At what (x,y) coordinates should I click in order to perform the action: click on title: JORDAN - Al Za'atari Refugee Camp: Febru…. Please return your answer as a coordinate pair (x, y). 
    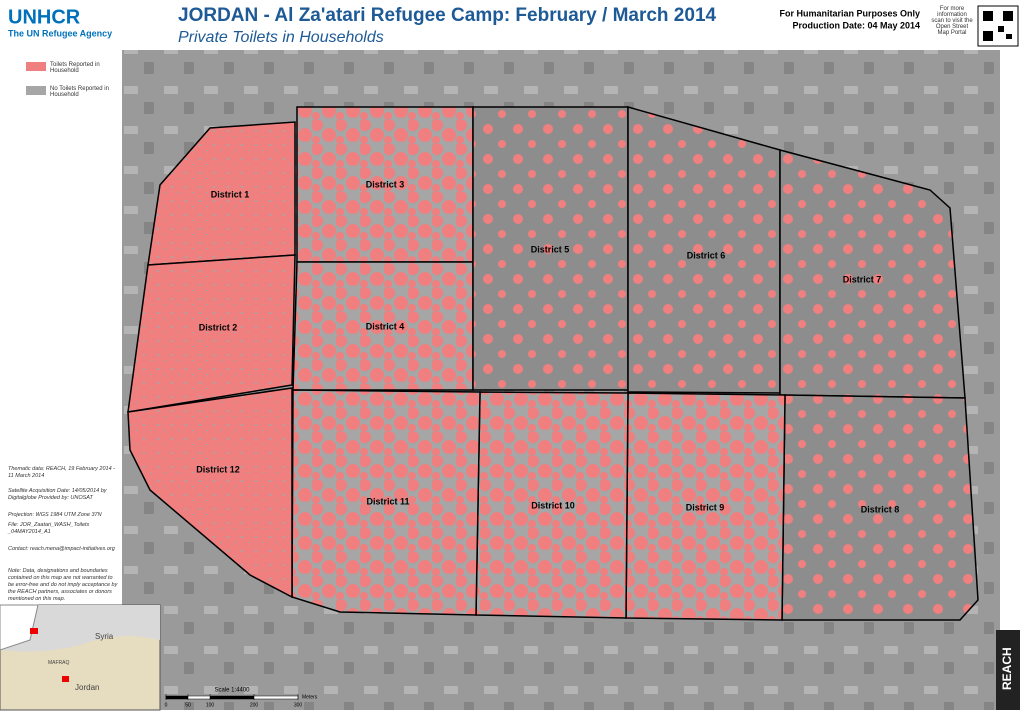
    Looking at the image, I should click on (447, 15).